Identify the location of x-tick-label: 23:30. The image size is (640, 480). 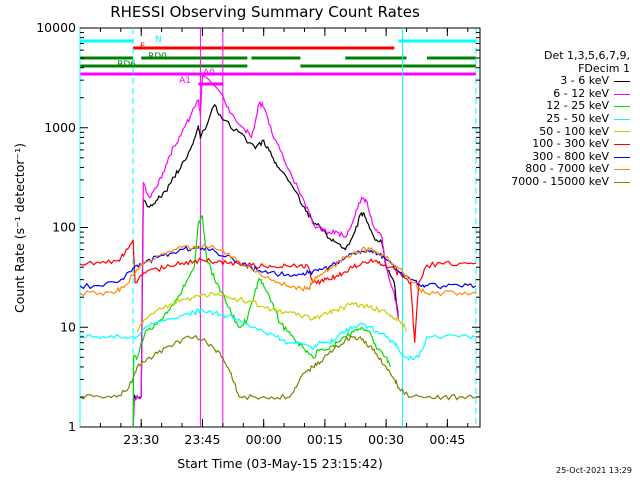
(141, 439).